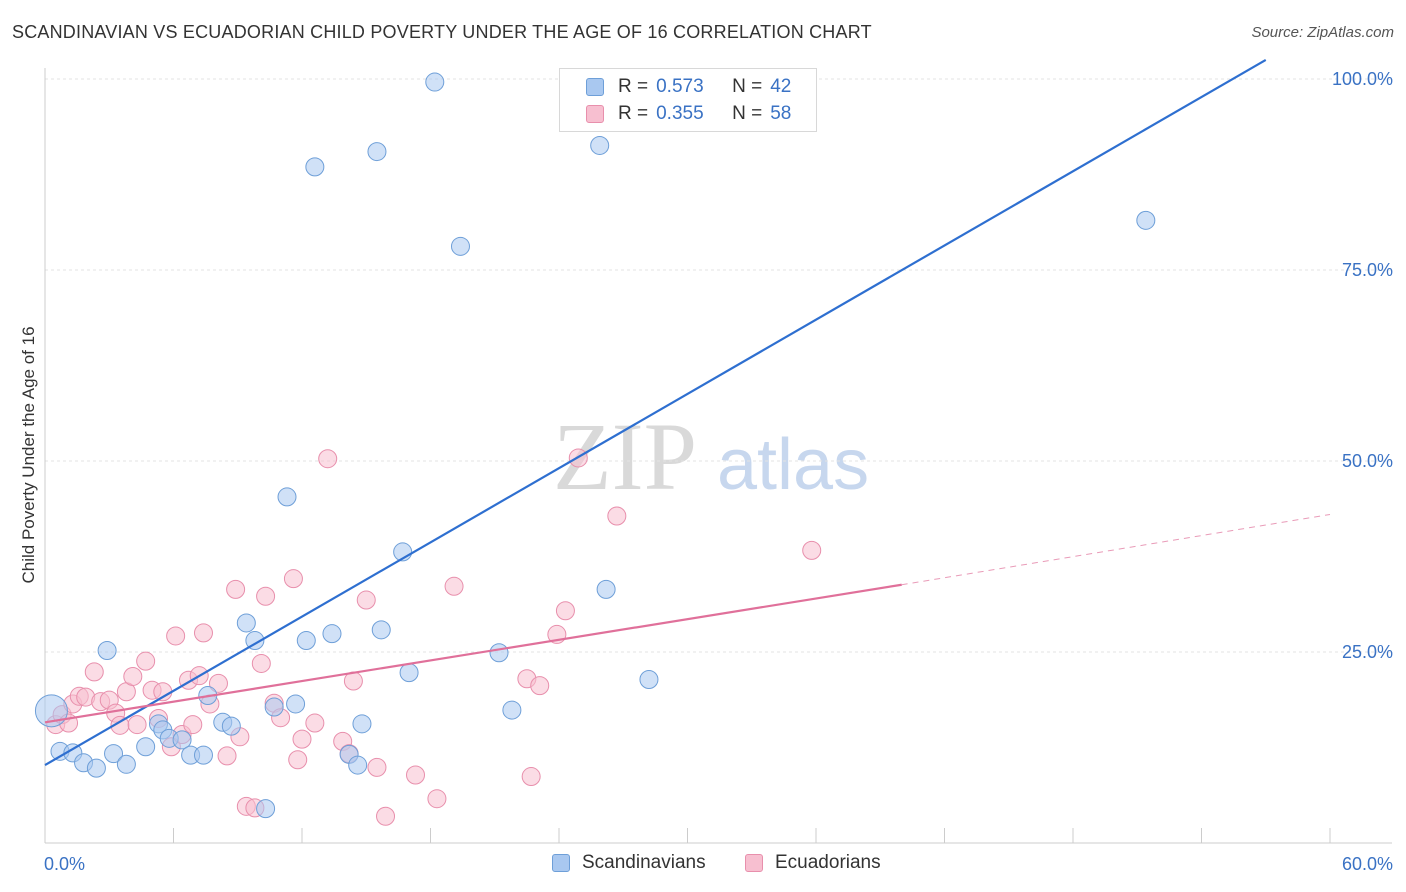  I want to click on legend-row-ecuadorians: R = 0.355 N = 58, so click(688, 114).